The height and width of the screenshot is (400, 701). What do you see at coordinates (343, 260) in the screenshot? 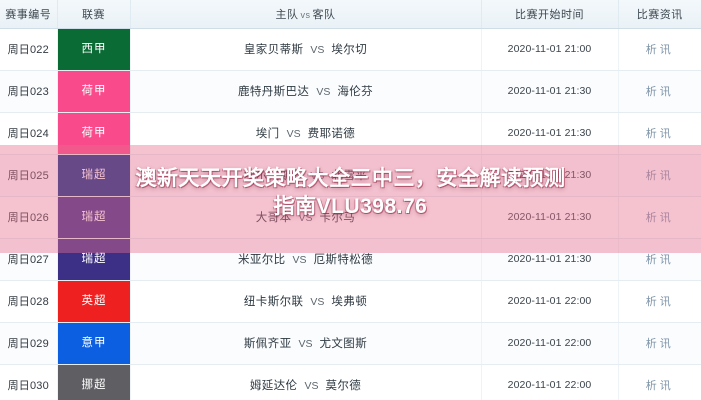
I see `away-team-name: 厄斯特松德` at bounding box center [343, 260].